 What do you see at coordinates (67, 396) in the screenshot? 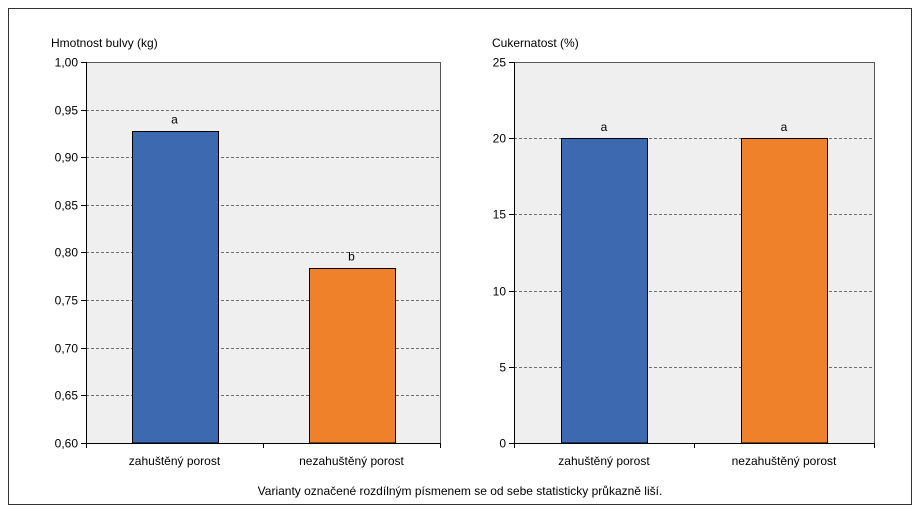
I see `y-tick-label: 0,65` at bounding box center [67, 396].